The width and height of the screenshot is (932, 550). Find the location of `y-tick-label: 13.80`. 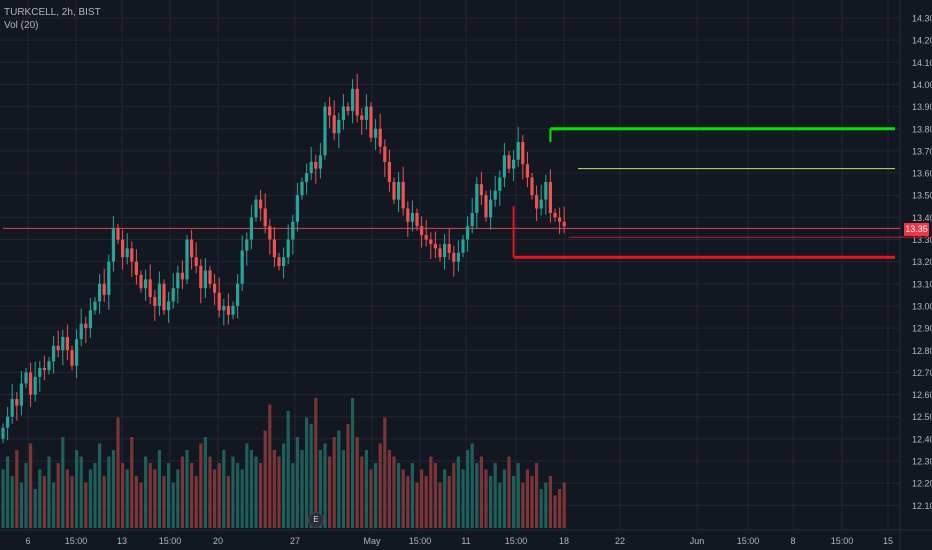

y-tick-label: 13.80 is located at coordinates (922, 129).